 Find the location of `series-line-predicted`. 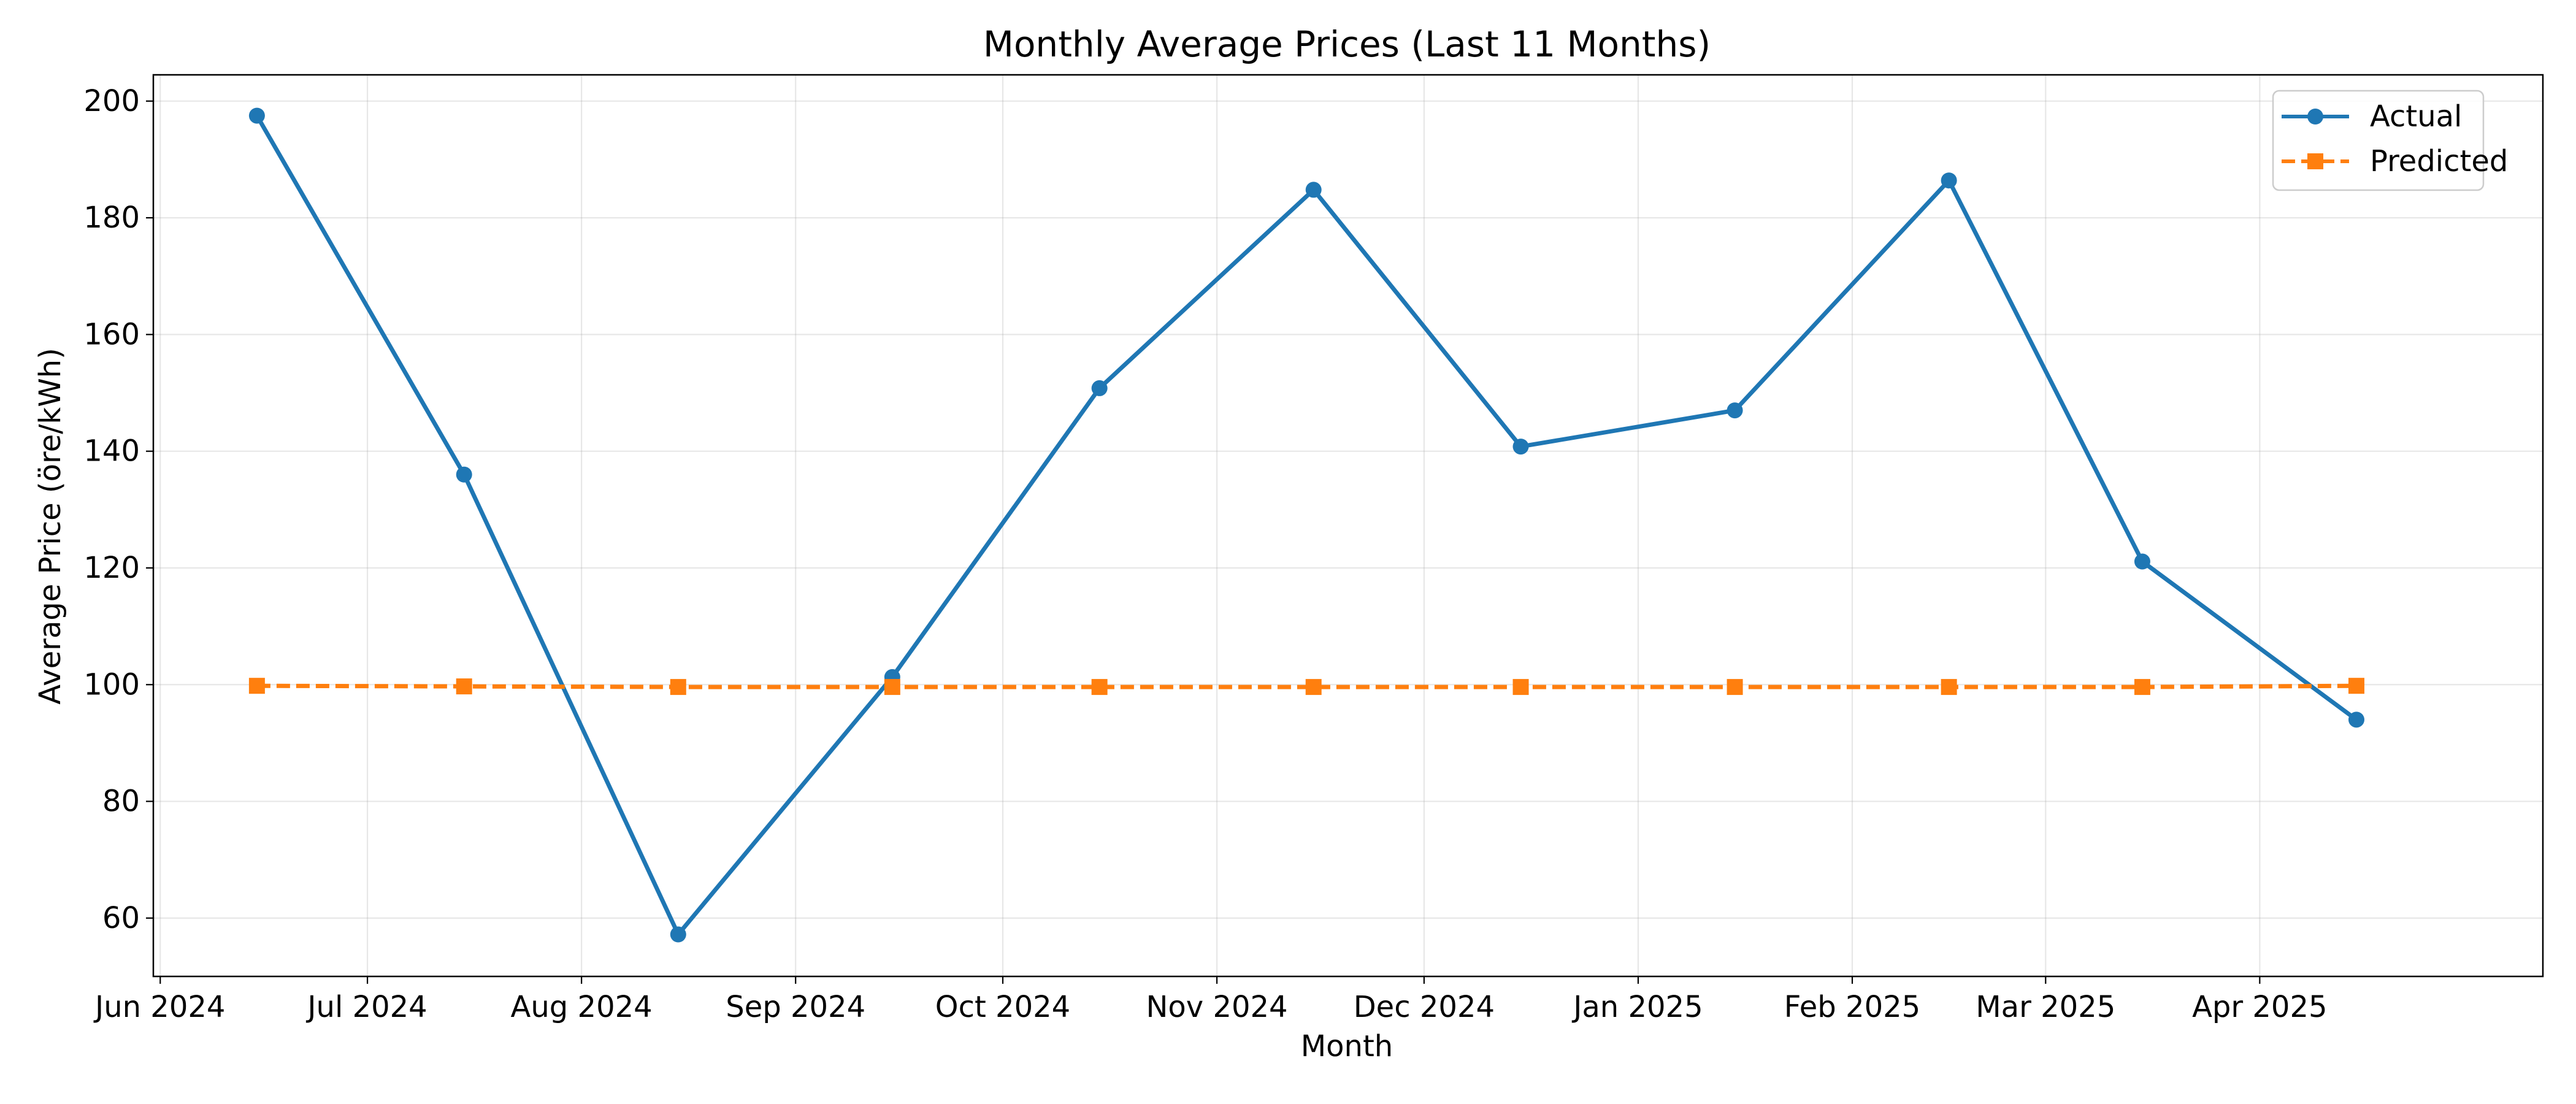

series-line-predicted is located at coordinates (1306, 686).